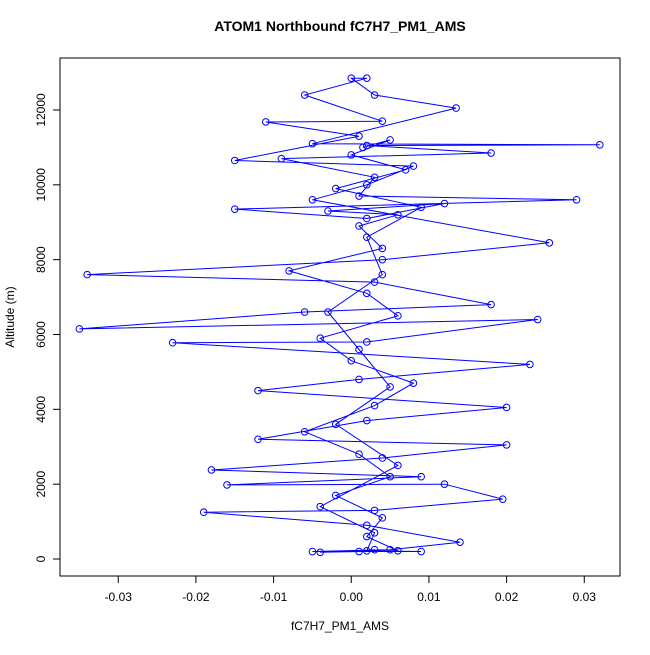 The image size is (650, 655). I want to click on x-tick-label: 0.01, so click(429, 597).